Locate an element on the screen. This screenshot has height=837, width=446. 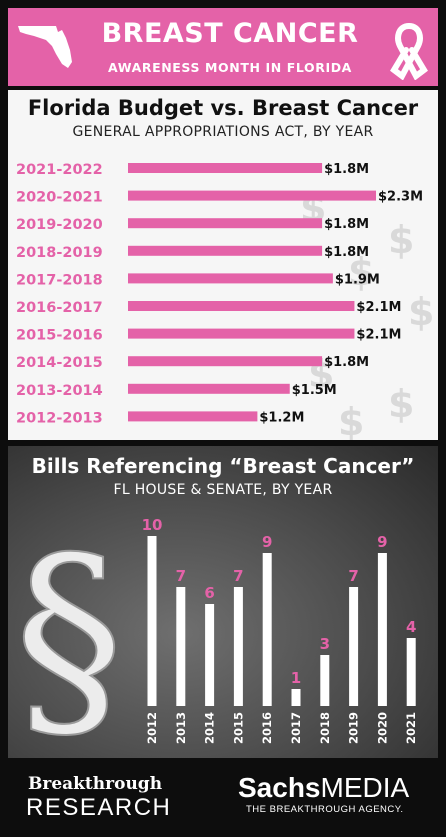
bills-year-label: 2014 is located at coordinates (210, 728).